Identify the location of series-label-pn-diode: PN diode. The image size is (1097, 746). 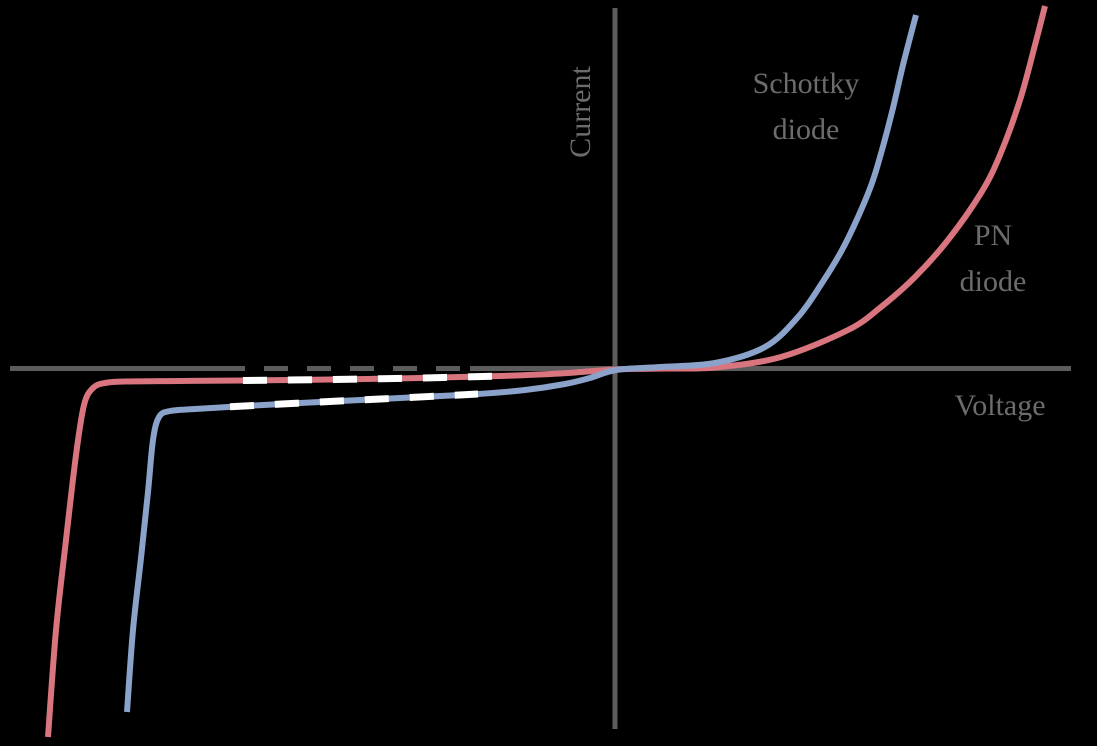
(993, 258).